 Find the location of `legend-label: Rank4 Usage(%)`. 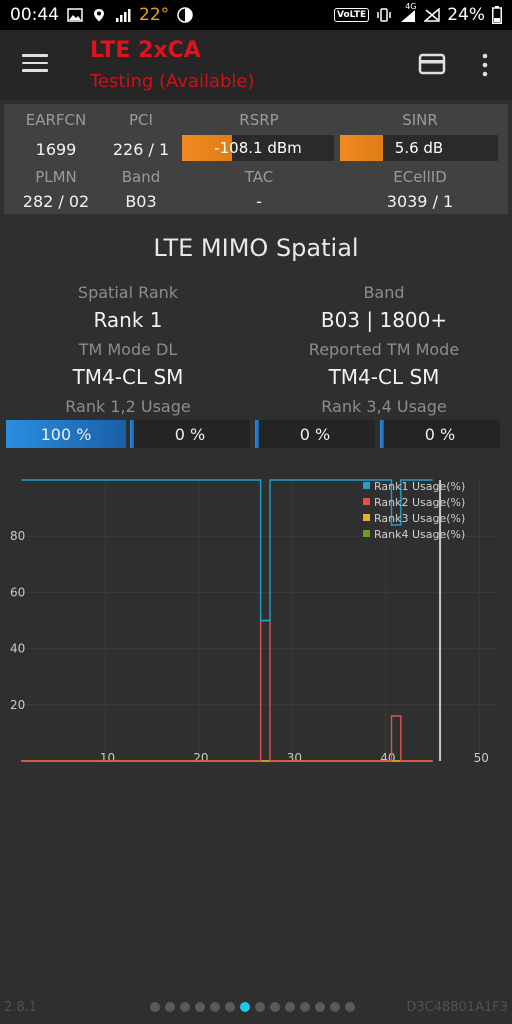

legend-label: Rank4 Usage(%) is located at coordinates (419, 534).